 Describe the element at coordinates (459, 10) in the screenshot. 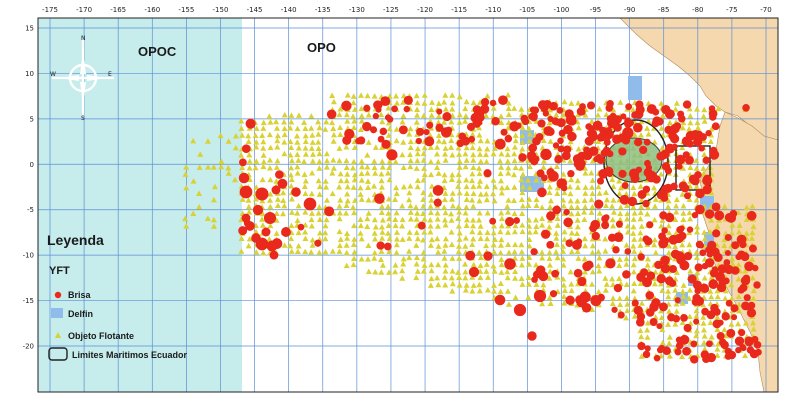

I see `longitude-tick-label: -115` at that location.